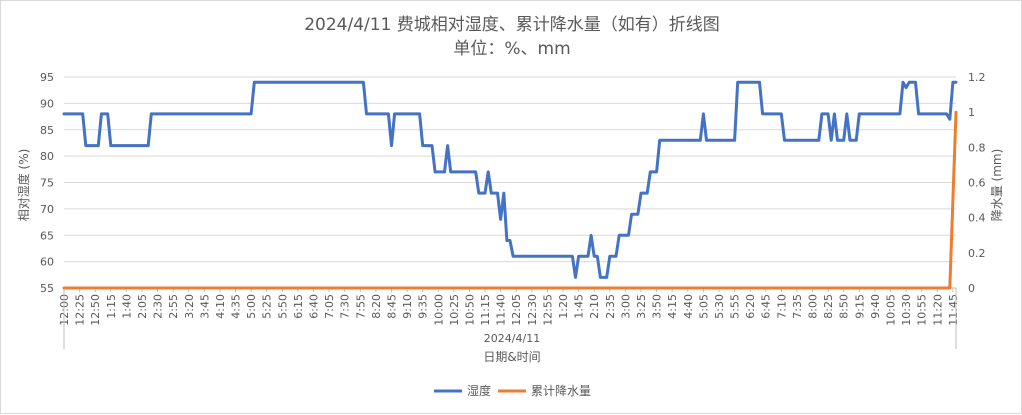  I want to click on x-tick-label: 12:25, so click(80, 310).